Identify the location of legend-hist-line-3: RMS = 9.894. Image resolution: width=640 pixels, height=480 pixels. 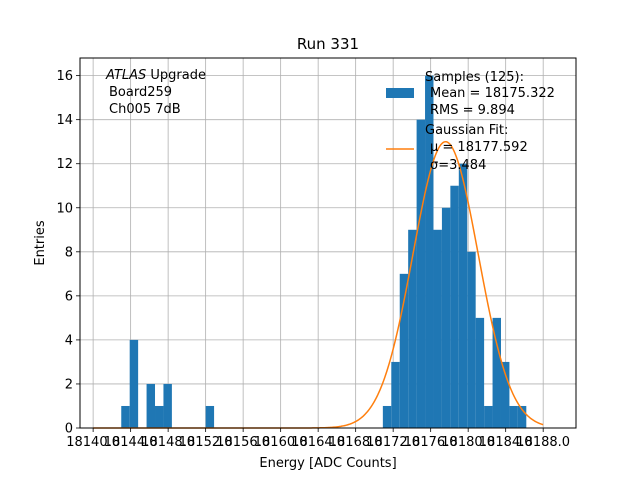
(472, 110).